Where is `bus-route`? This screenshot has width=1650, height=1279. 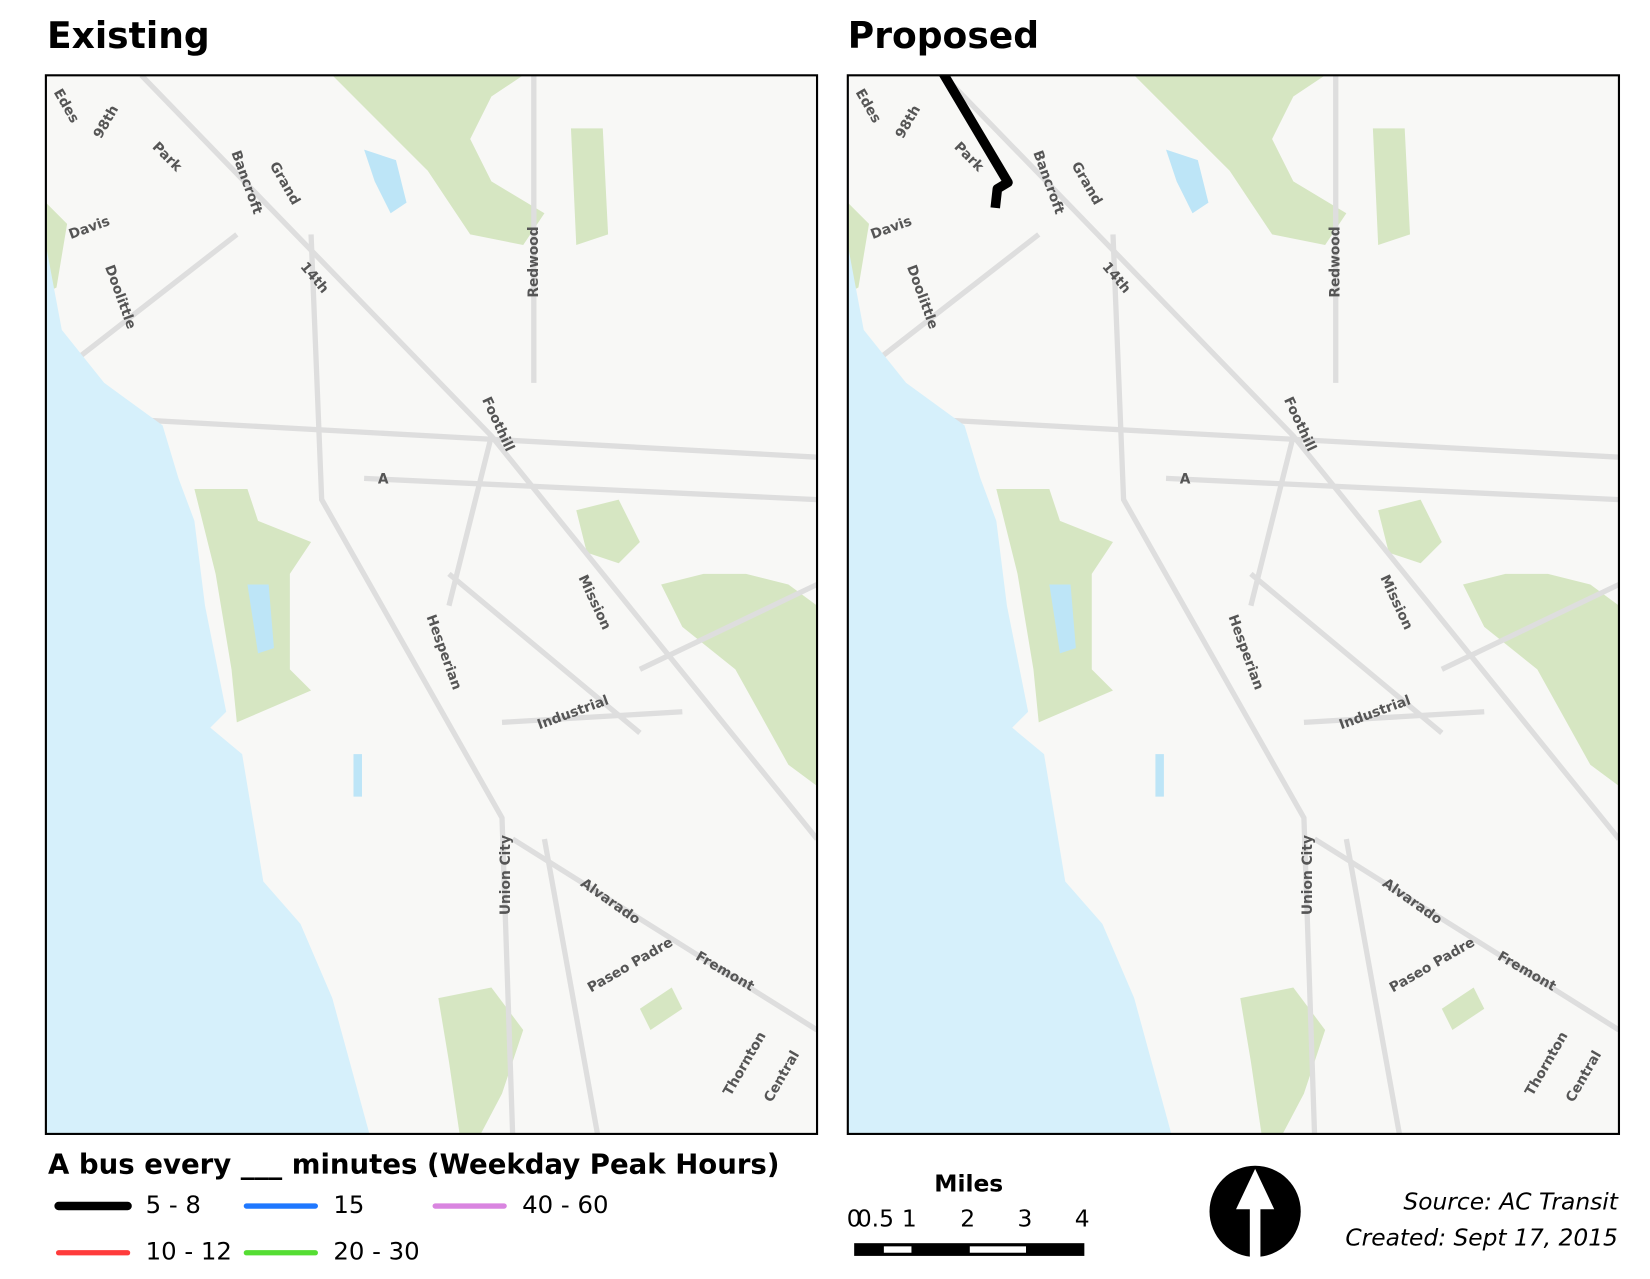
bus-route is located at coordinates (975, 142).